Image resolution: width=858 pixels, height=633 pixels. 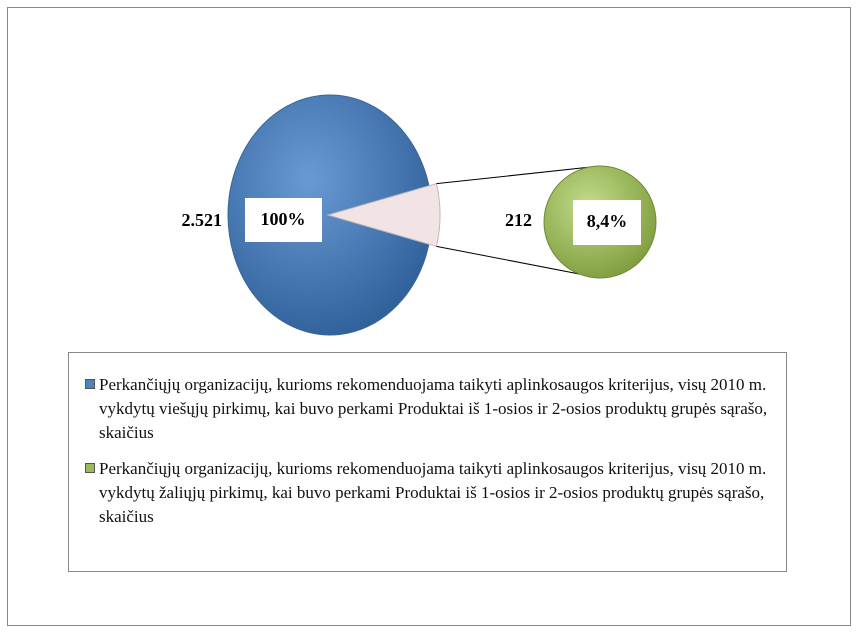 I want to click on percent-label: 100%, so click(x=283, y=219).